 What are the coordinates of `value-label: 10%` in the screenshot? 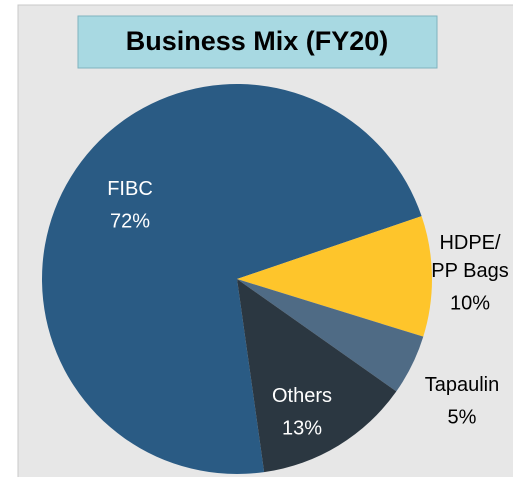 It's located at (470, 303).